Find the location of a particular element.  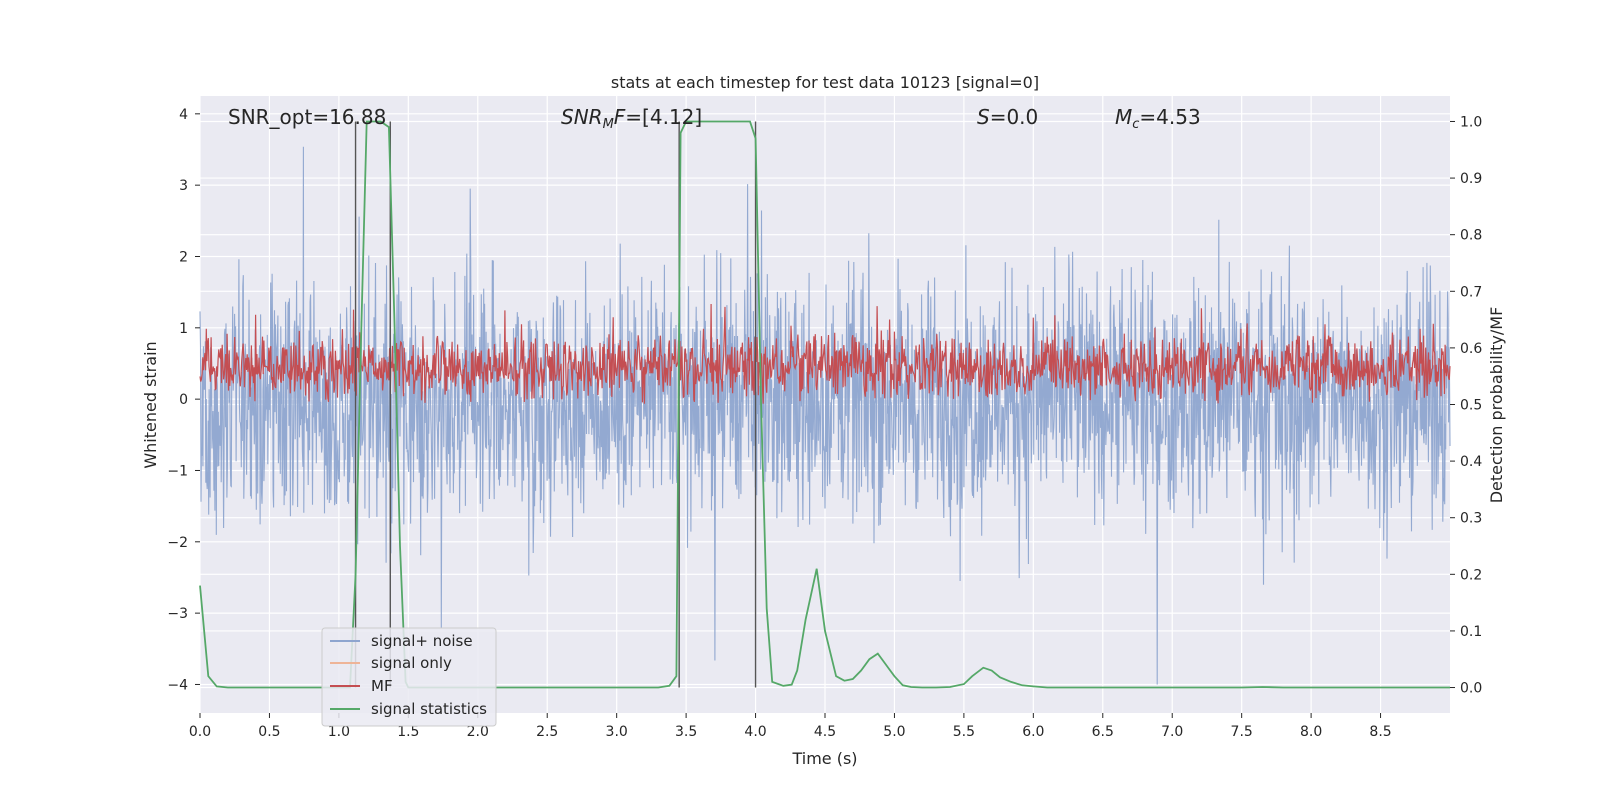

mf-line is located at coordinates (825, 353).